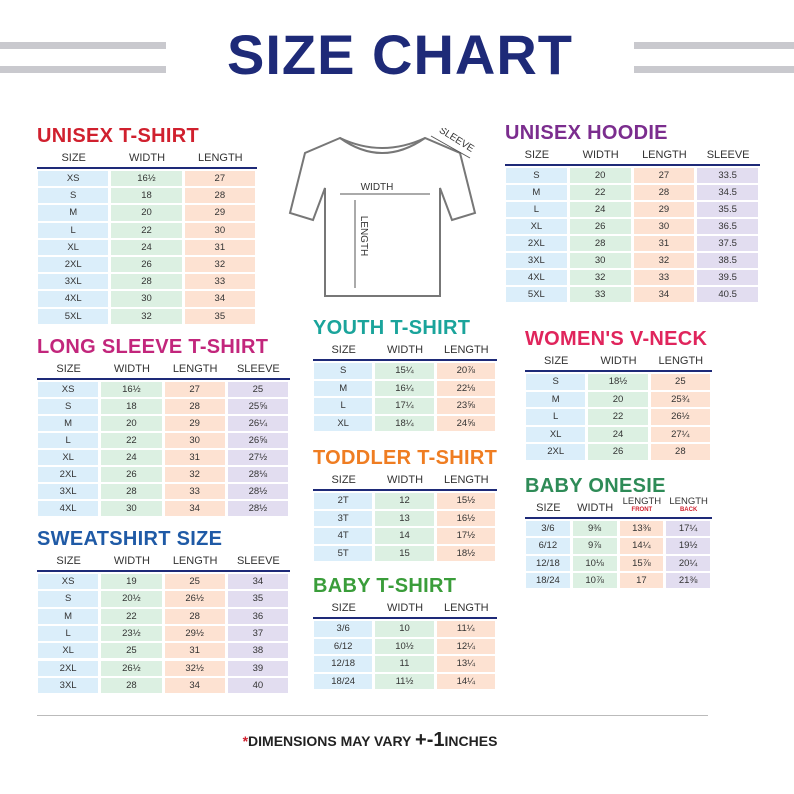 The height and width of the screenshot is (794, 794). Describe the element at coordinates (641, 563) in the screenshot. I see `table-cell: 15⅞` at that location.